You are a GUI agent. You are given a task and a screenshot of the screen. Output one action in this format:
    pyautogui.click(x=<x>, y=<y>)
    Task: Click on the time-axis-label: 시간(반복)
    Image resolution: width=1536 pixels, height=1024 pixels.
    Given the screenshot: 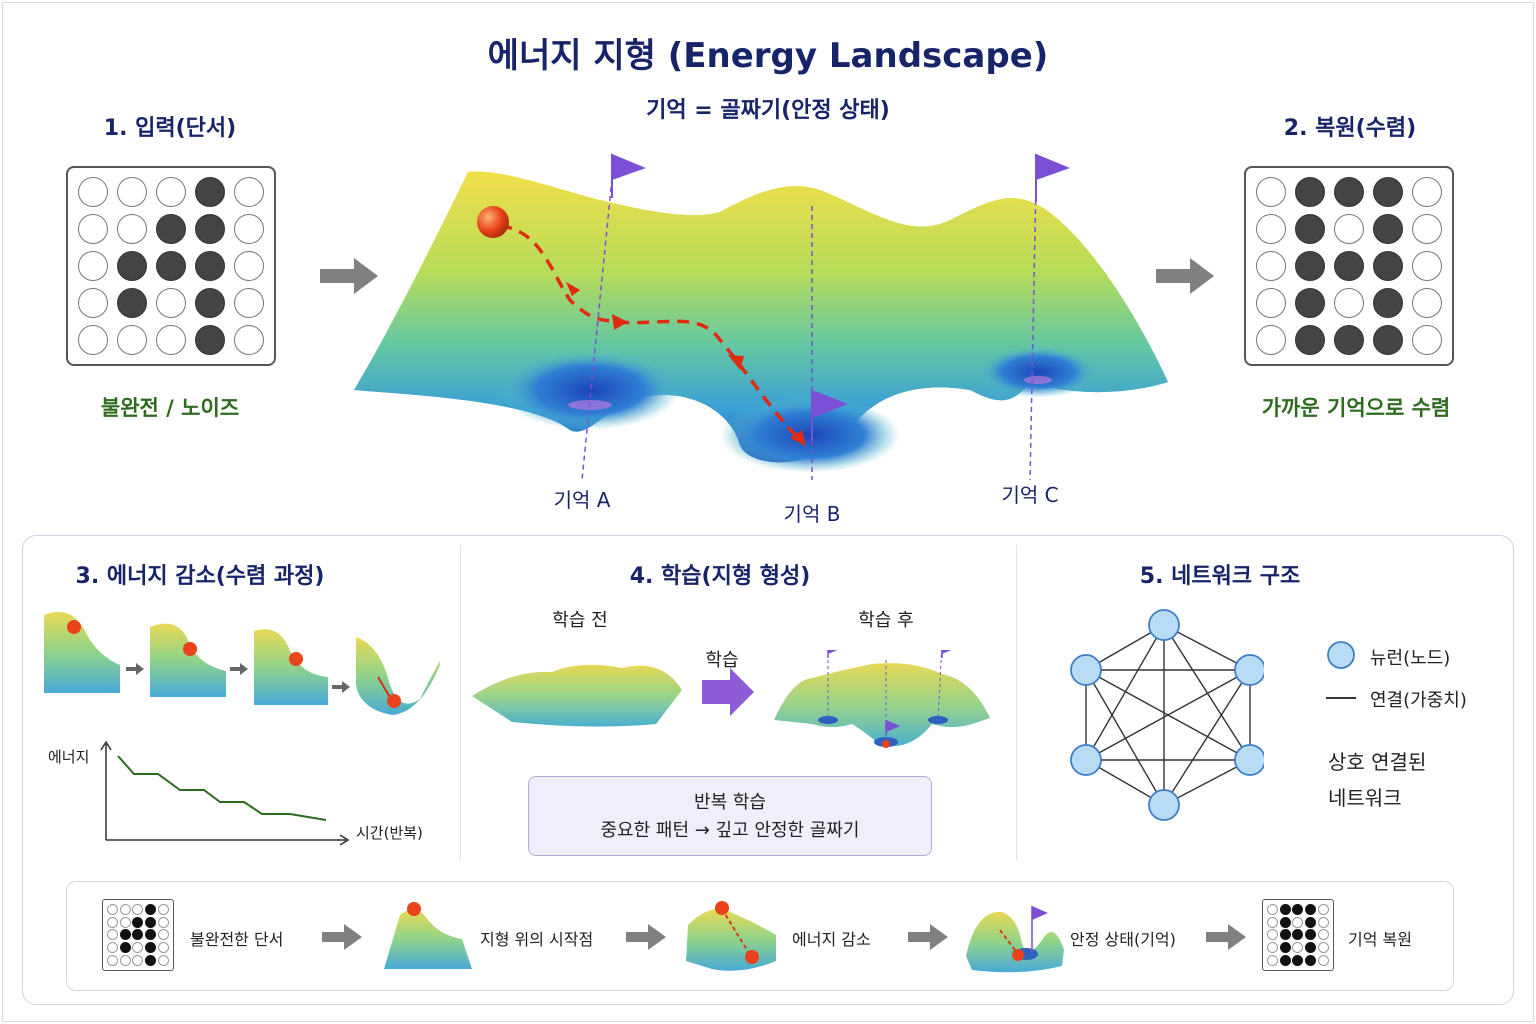 What is the action you would take?
    pyautogui.click(x=389, y=833)
    